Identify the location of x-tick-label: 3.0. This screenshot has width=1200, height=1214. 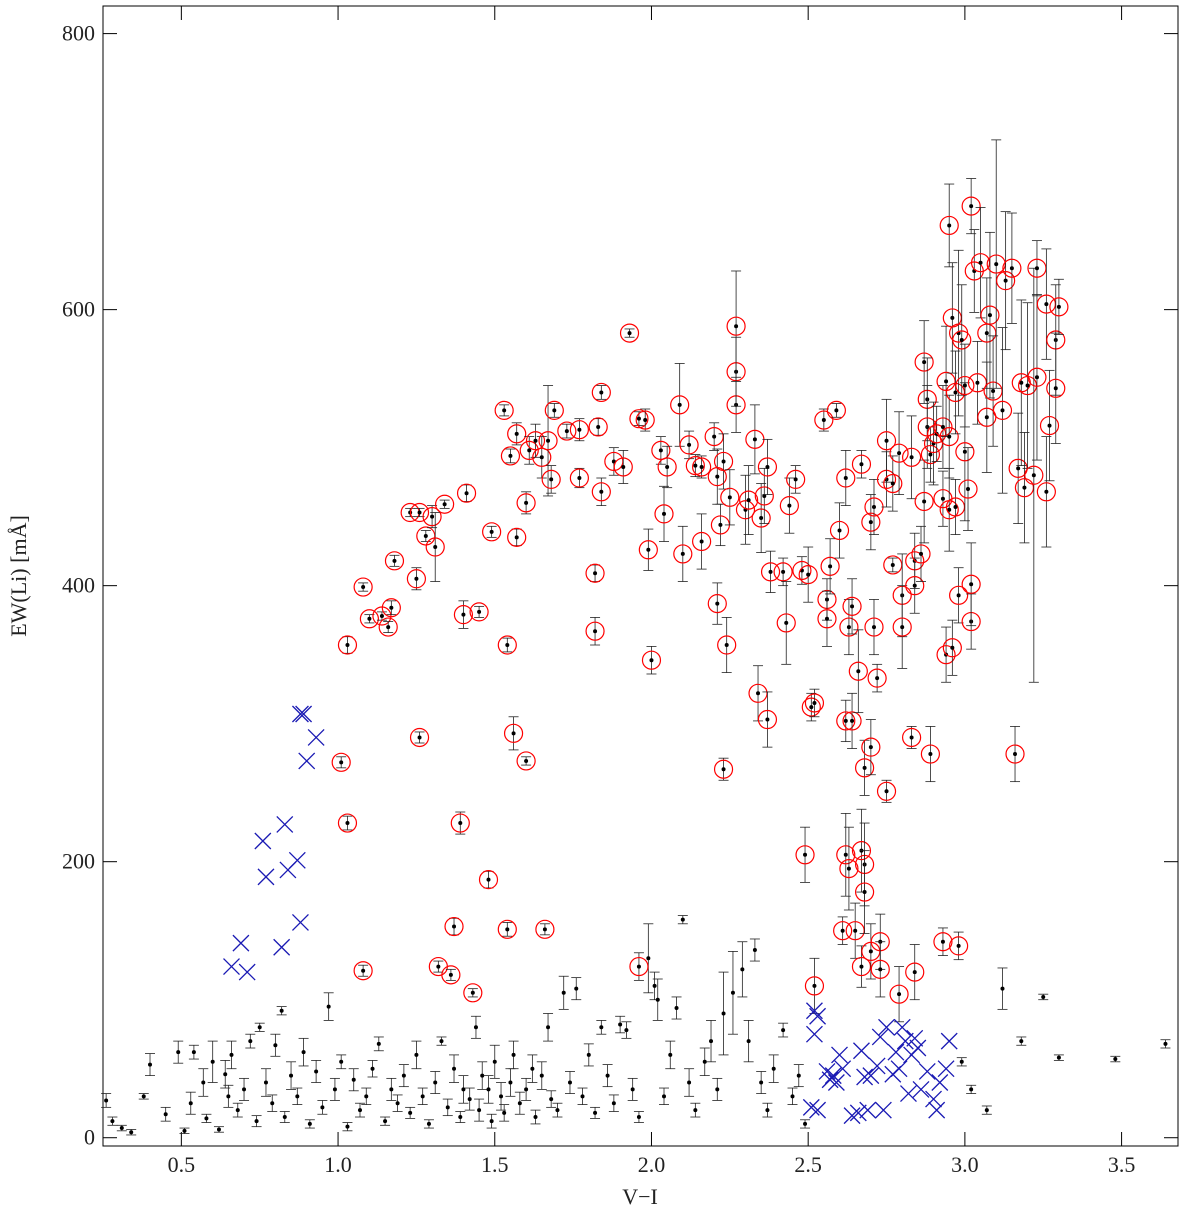
(965, 1164).